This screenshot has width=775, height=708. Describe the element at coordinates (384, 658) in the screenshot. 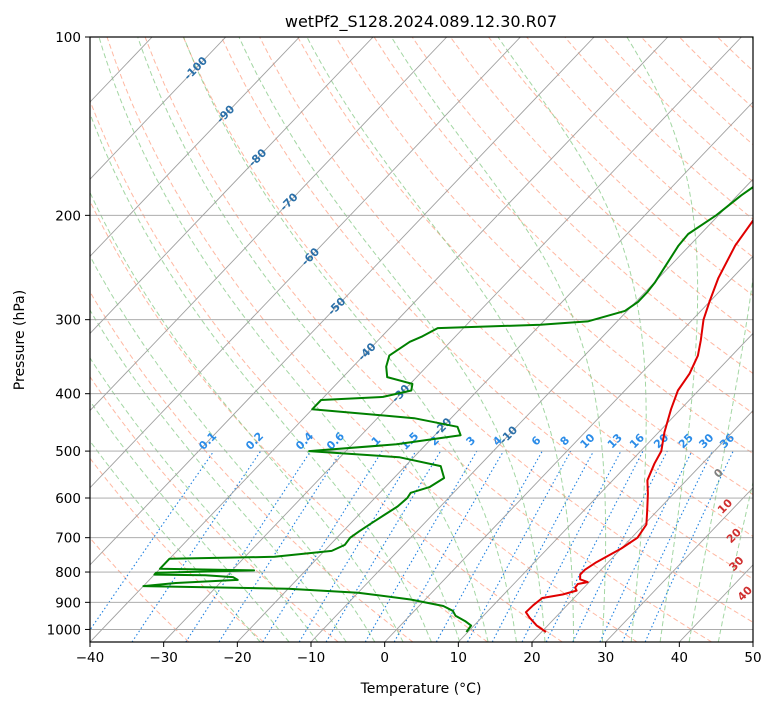

I see `x-tick-label: 0` at that location.